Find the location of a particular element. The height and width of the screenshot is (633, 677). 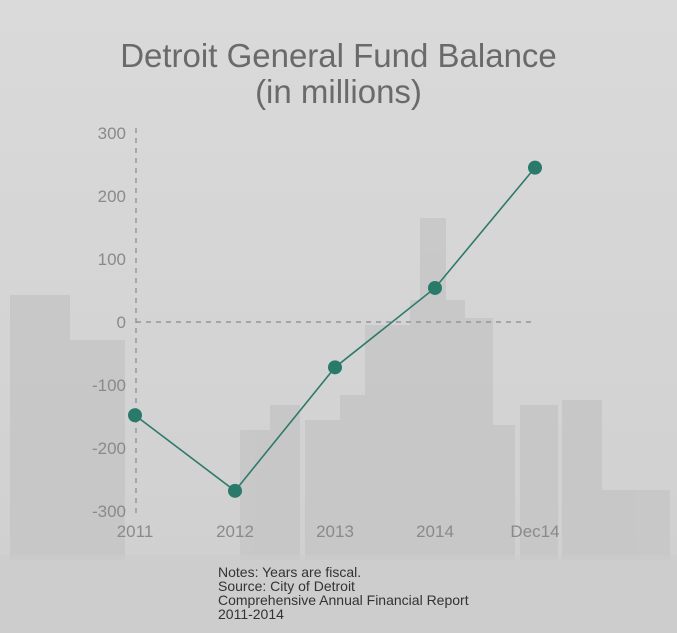

chart-title-main: Detroit General Fund Balance is located at coordinates (338, 55).